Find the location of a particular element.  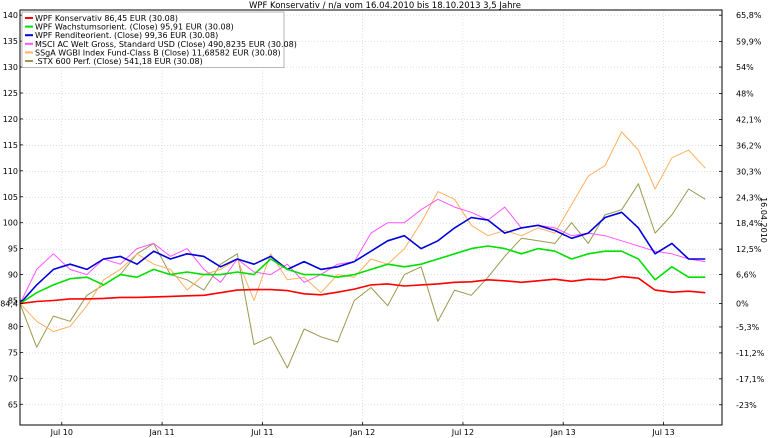

y-right-tick-label: -11,2% is located at coordinates (750, 353).